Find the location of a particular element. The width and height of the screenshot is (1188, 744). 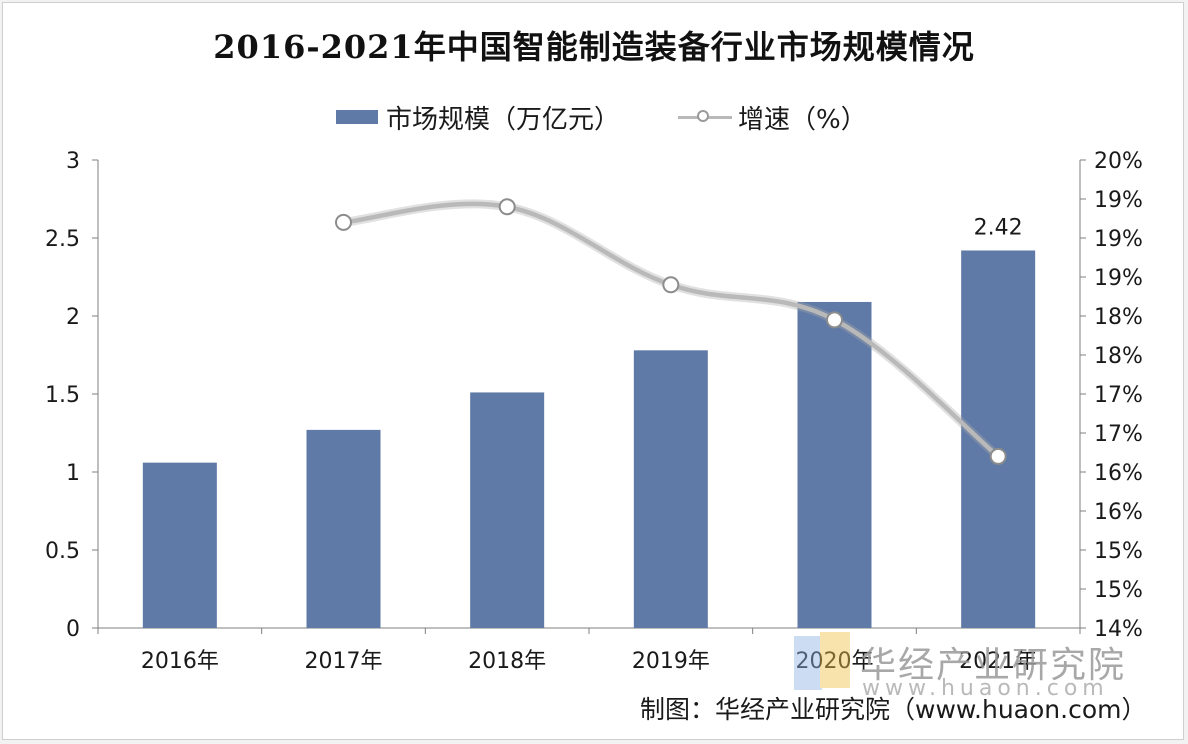

watermark-text: 华经产业研究院 is located at coordinates (993, 665).